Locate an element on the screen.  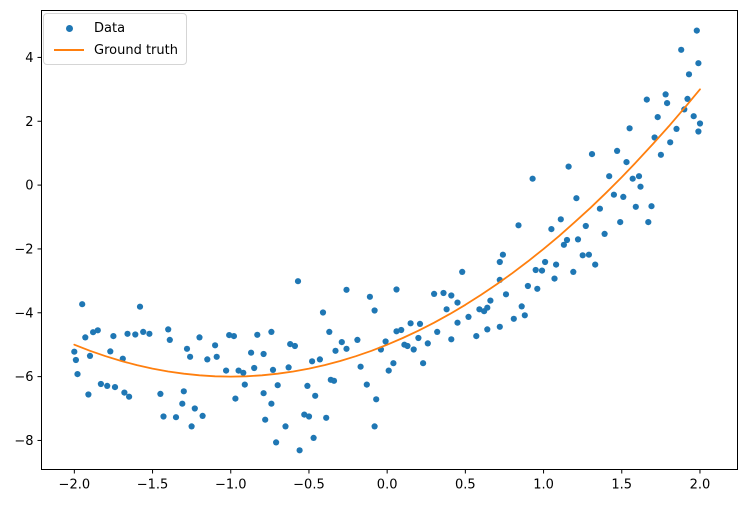
ground-truth-line-icon is located at coordinates (69, 50).